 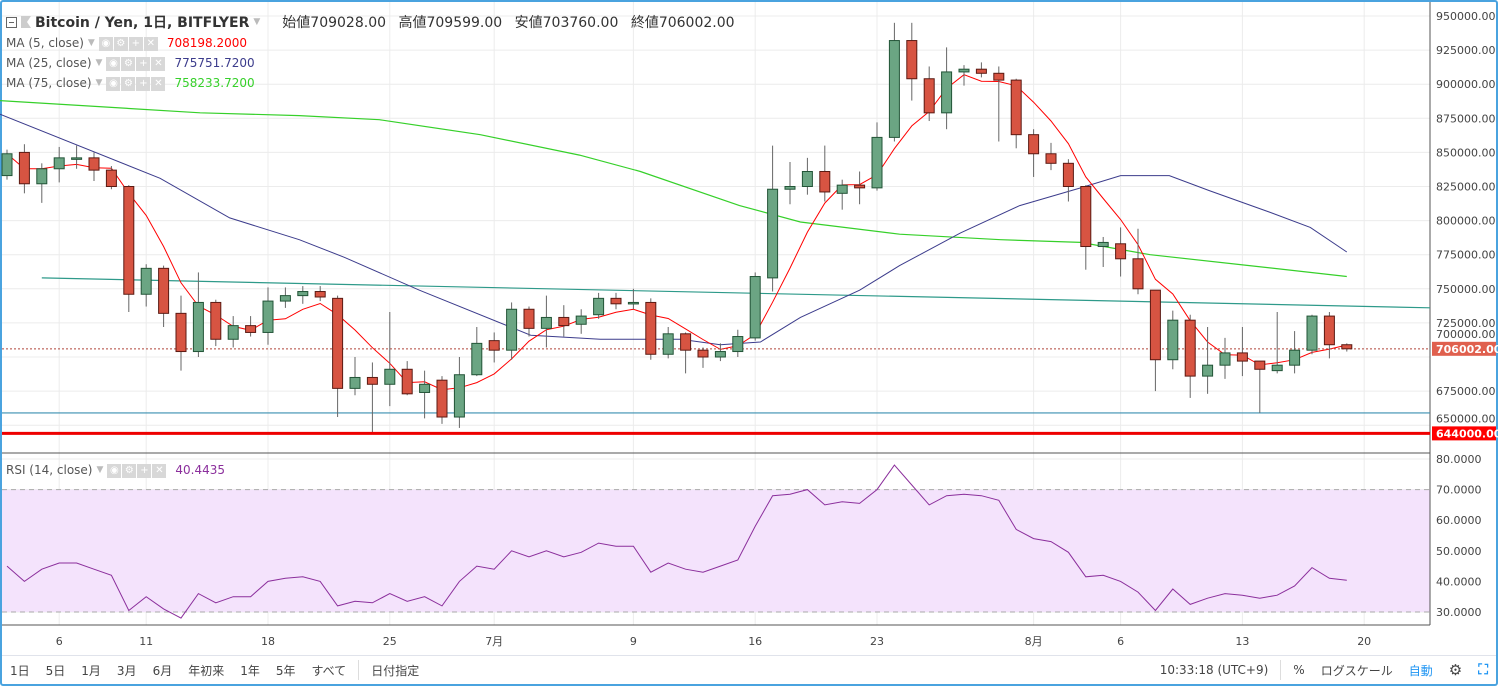 What do you see at coordinates (126, 670) in the screenshot?
I see `range-3m: 3月` at bounding box center [126, 670].